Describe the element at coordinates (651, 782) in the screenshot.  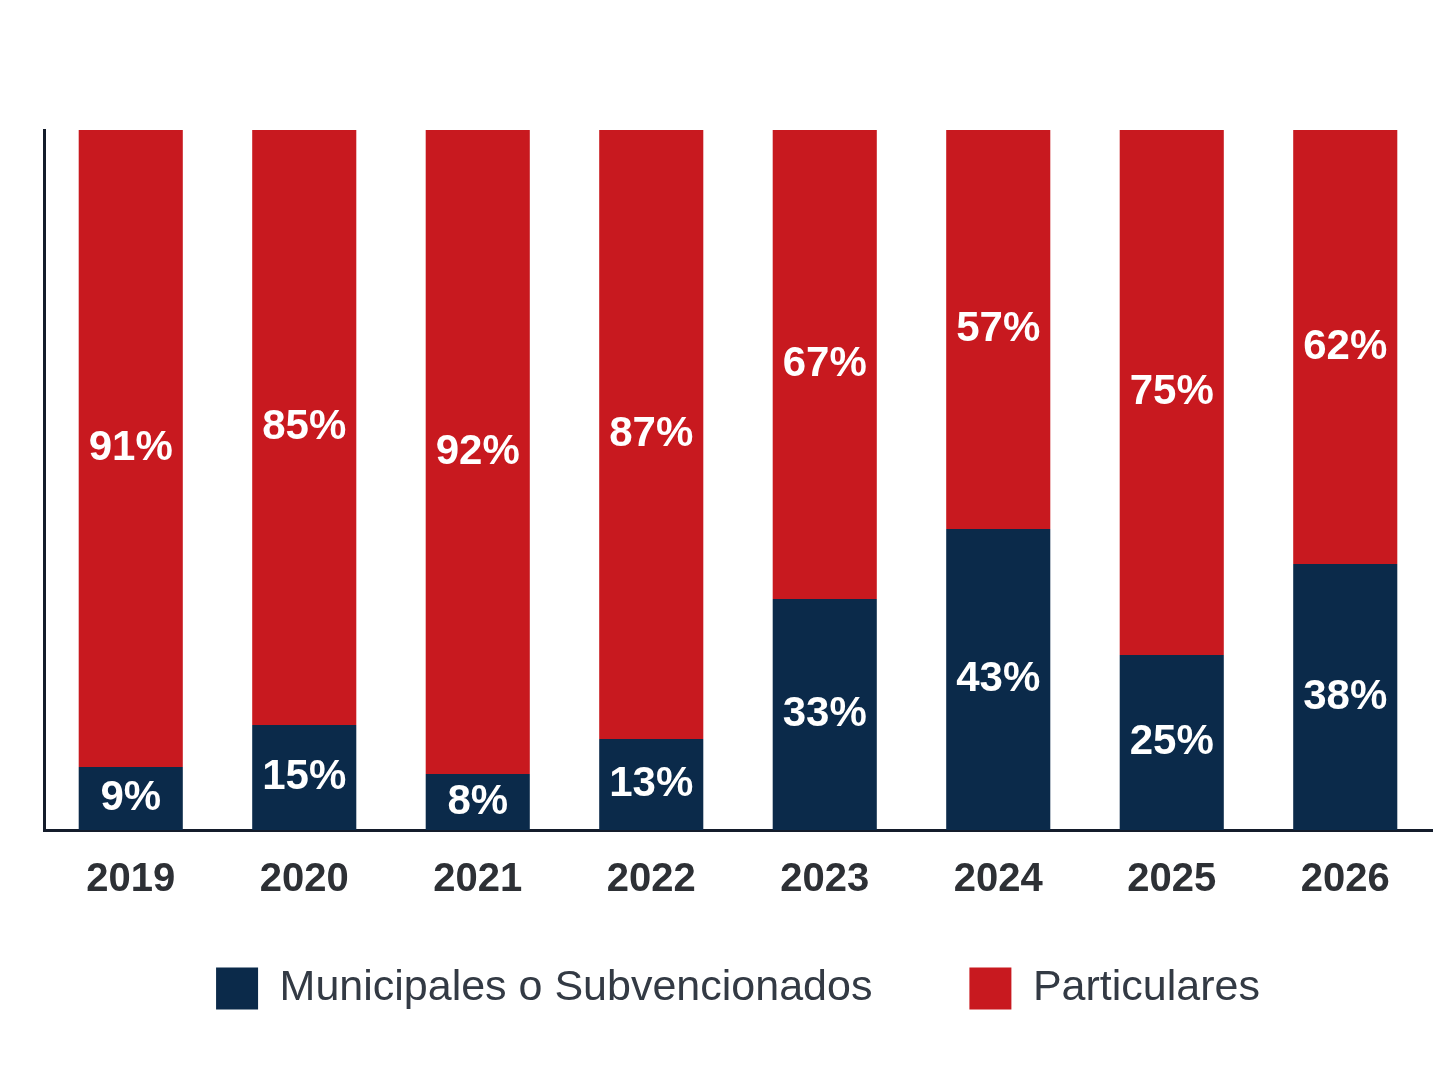
I see `data-label: 13%` at that location.